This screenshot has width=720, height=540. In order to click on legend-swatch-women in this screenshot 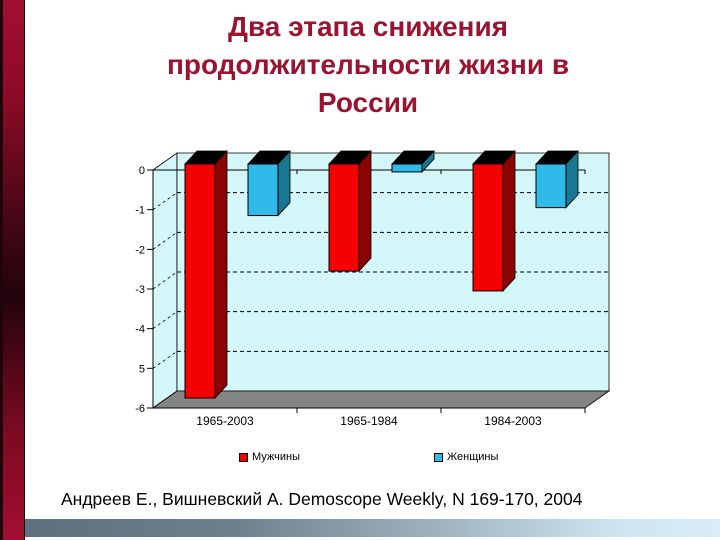, I will do `click(438, 457)`.